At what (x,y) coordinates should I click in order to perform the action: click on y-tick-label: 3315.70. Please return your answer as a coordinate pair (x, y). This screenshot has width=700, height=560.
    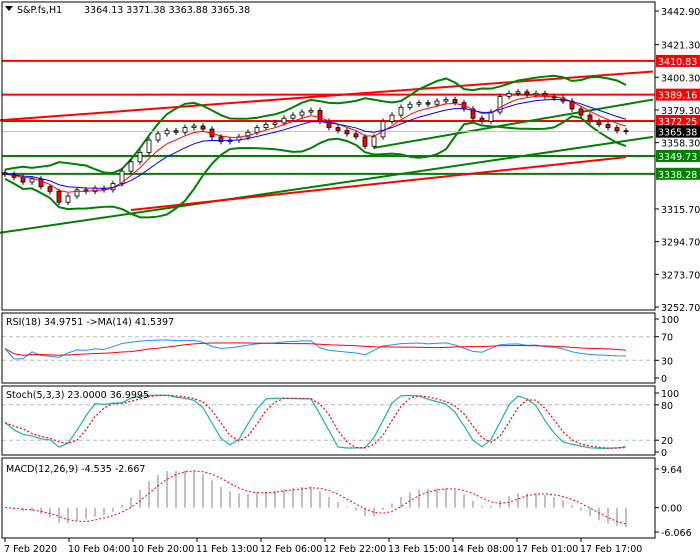
    Looking at the image, I should click on (680, 210).